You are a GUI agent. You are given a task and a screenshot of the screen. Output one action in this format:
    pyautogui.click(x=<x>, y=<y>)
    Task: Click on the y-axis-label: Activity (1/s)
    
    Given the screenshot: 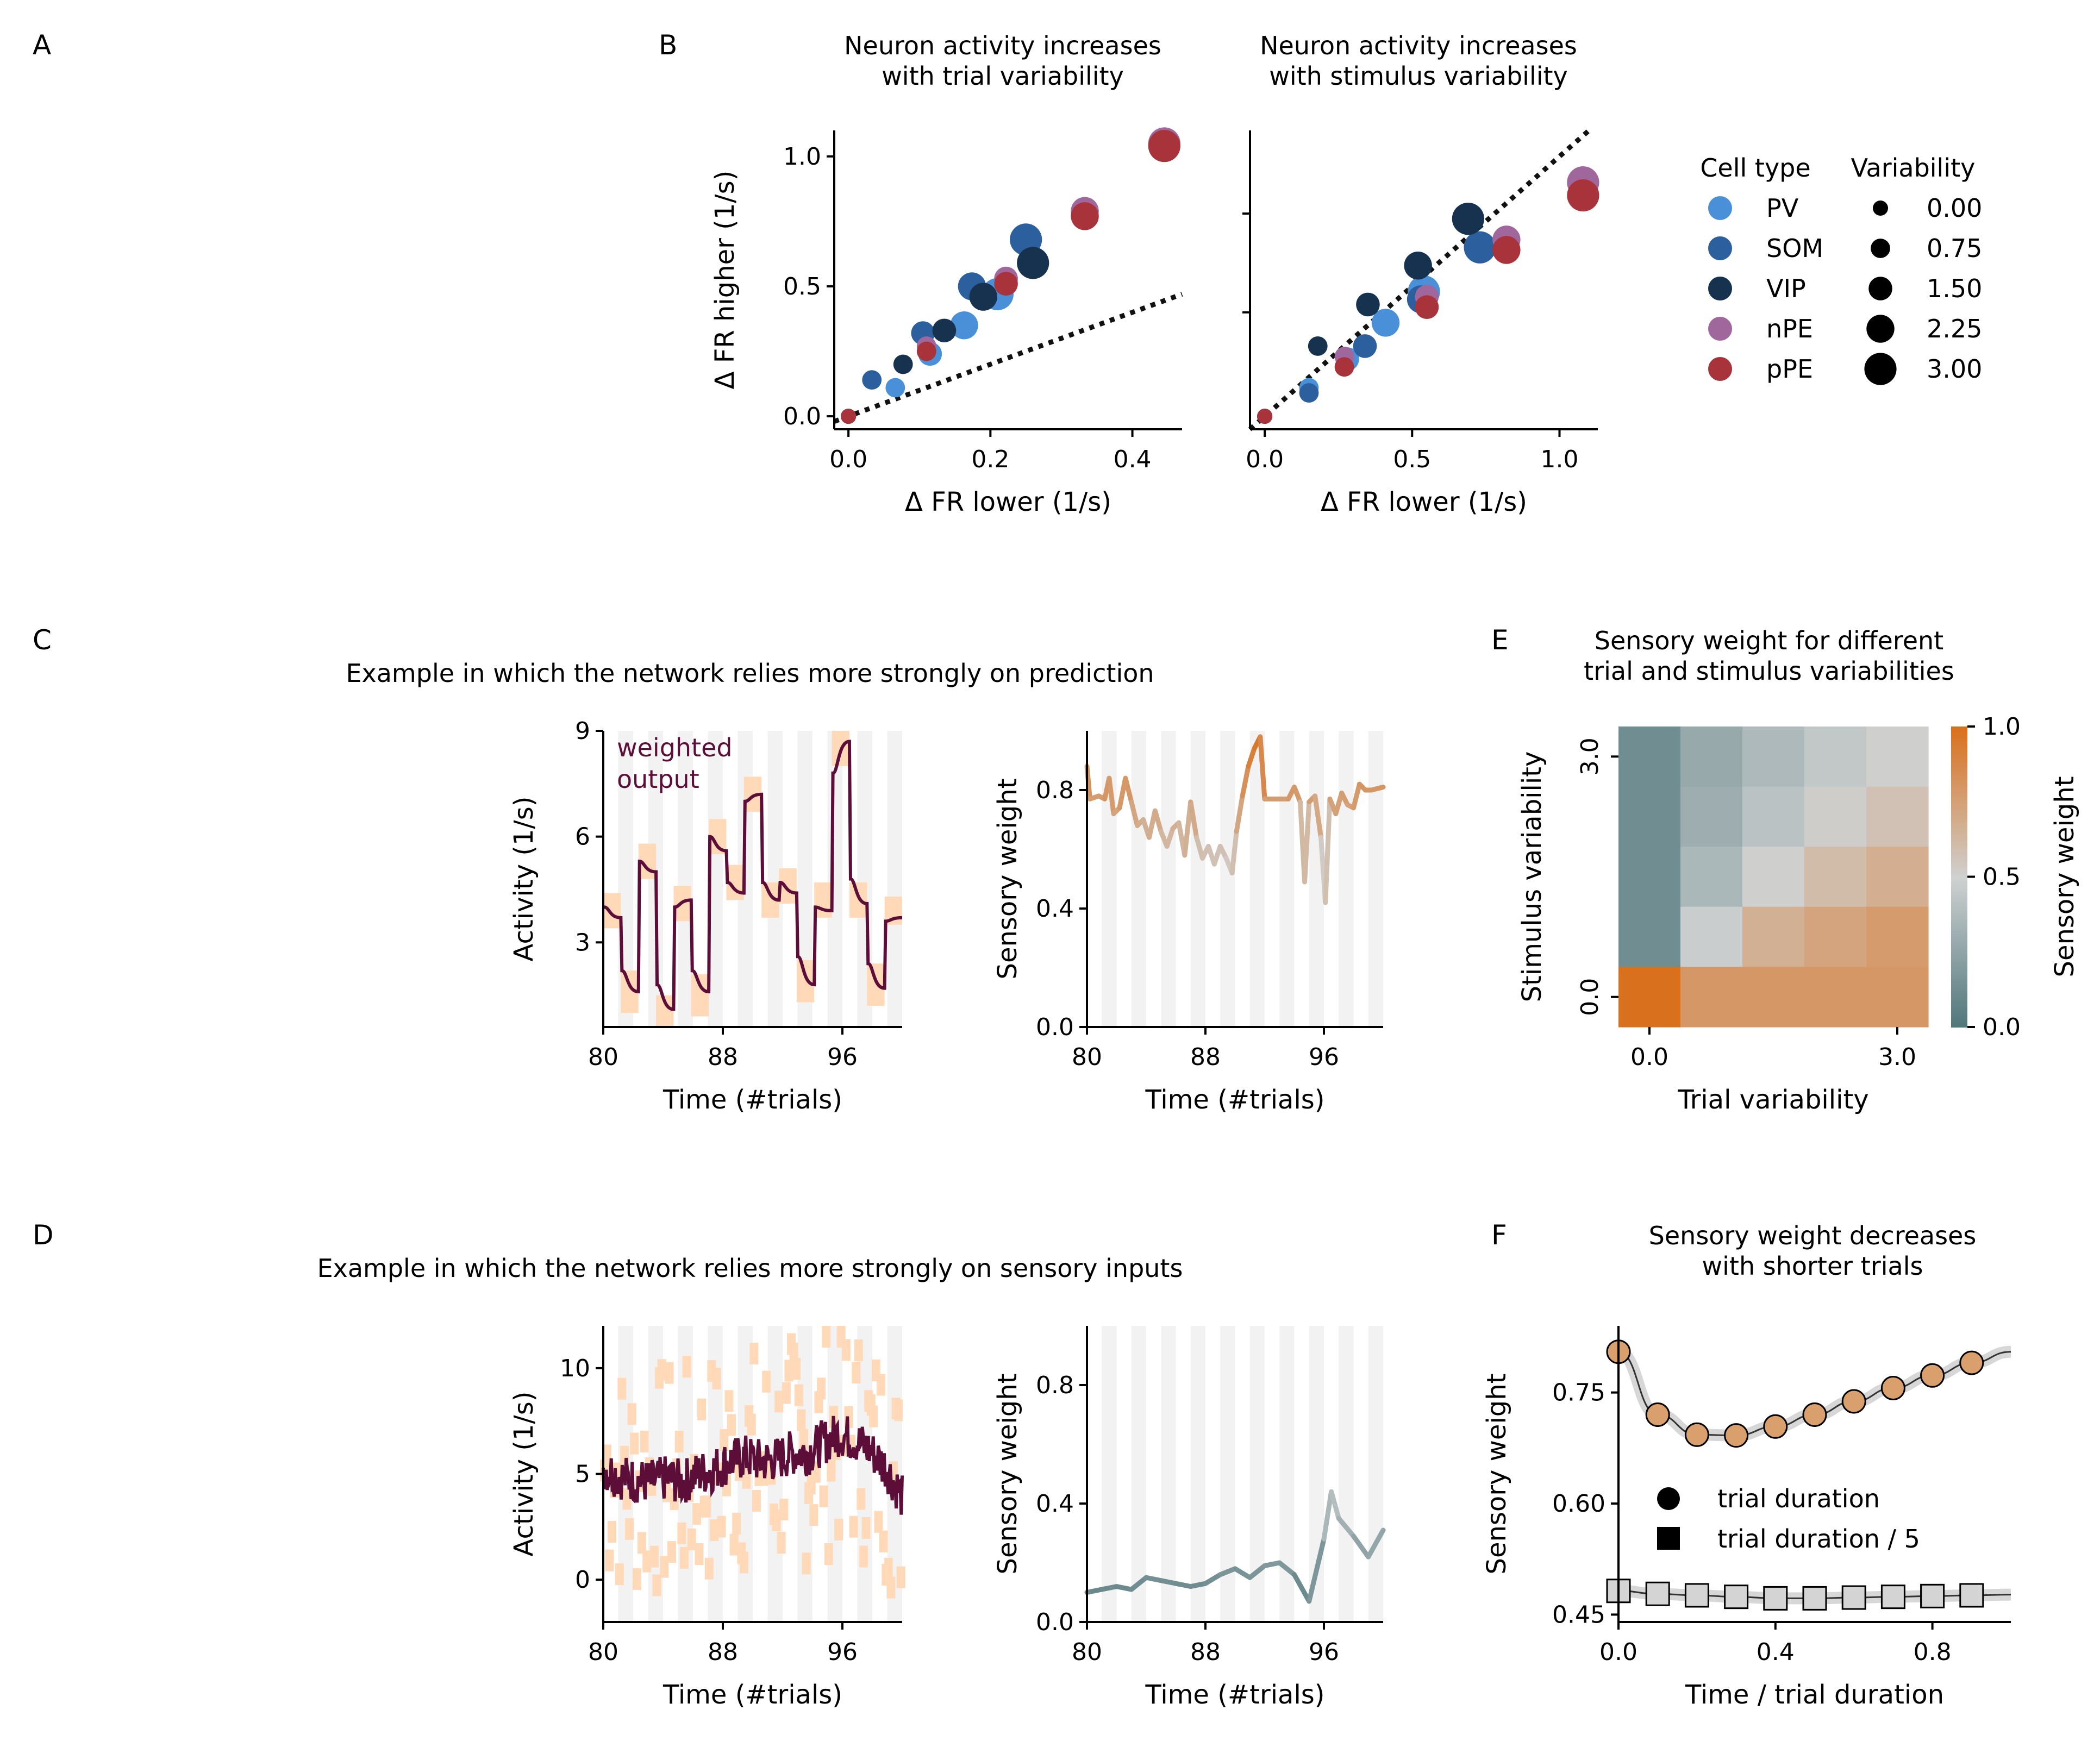 What is the action you would take?
    pyautogui.click(x=524, y=879)
    